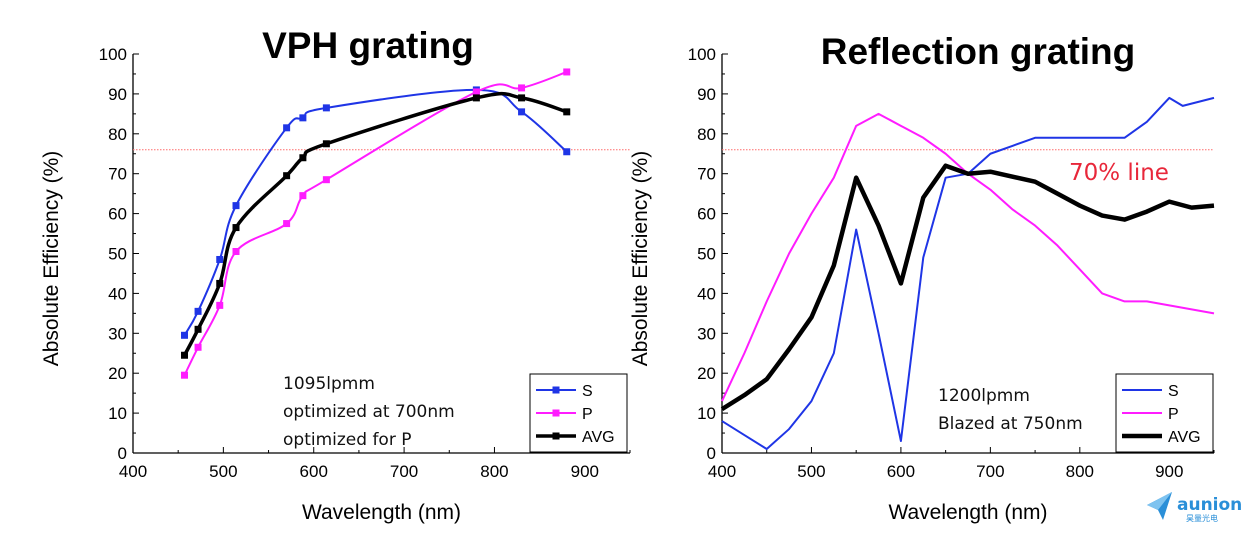 The image size is (1254, 534). Describe the element at coordinates (329, 384) in the screenshot. I see `annotation-text: 1095lpmm` at that location.